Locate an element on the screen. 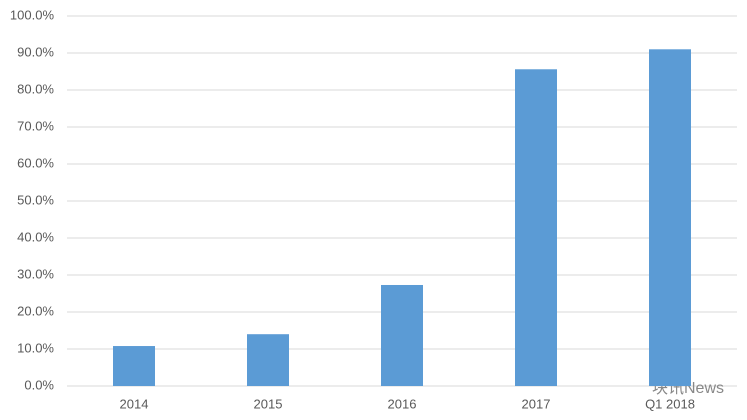 The height and width of the screenshot is (420, 747). x-tick-label: 2016 is located at coordinates (402, 403).